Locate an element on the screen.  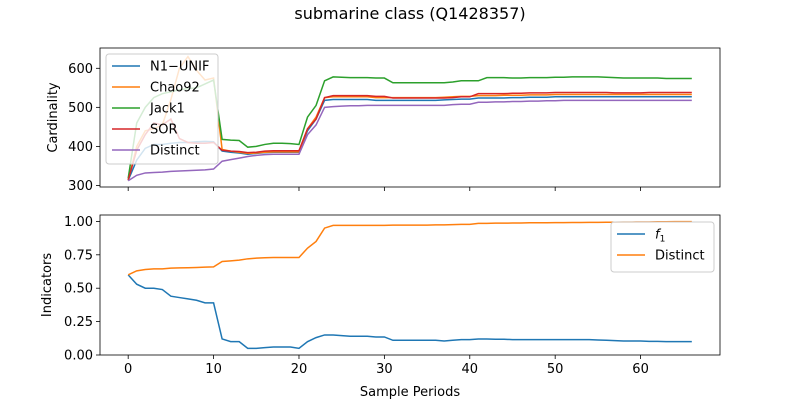
legend-label: N1−UNIF is located at coordinates (179, 67).